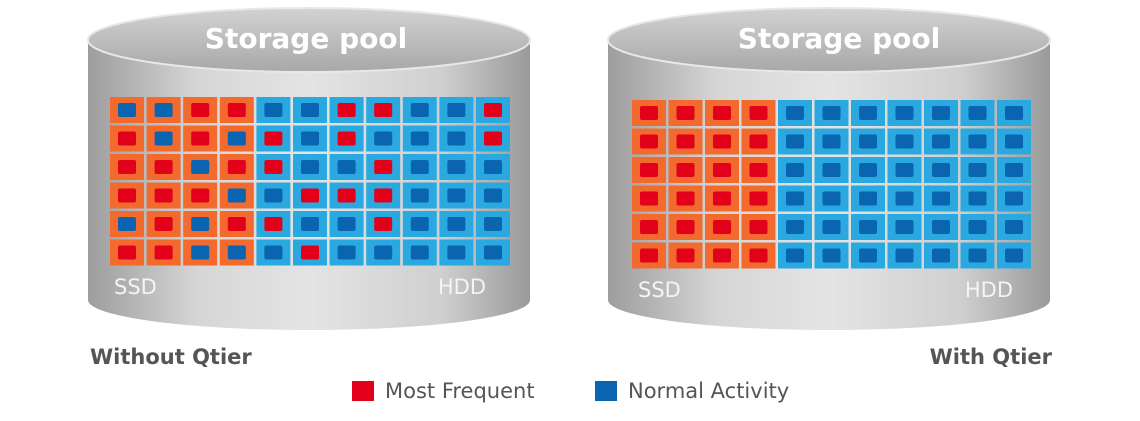 The width and height of the screenshot is (1140, 421). I want to click on caption: Without Qtier, so click(171, 357).